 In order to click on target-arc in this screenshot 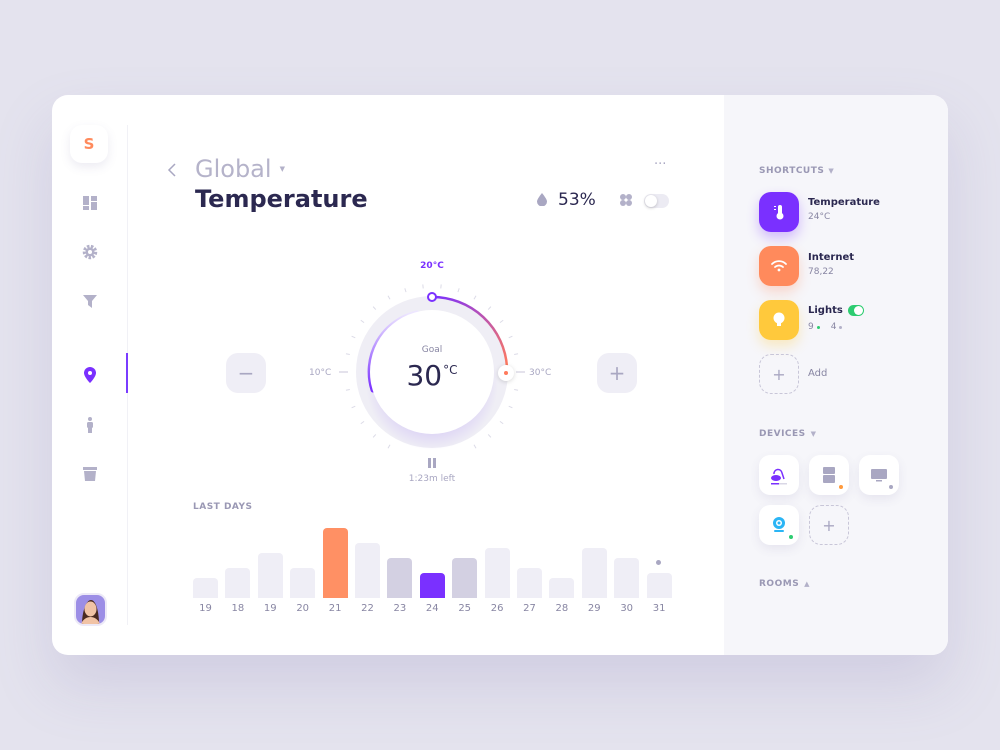, I will do `click(470, 331)`.